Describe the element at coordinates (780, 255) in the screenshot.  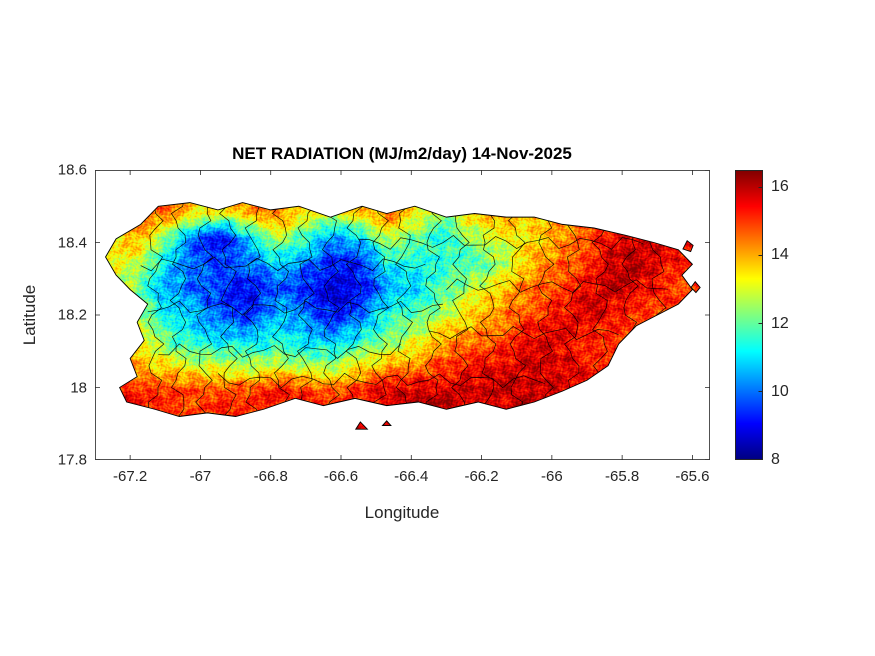
I see `colorbar-tick-label: 14` at that location.